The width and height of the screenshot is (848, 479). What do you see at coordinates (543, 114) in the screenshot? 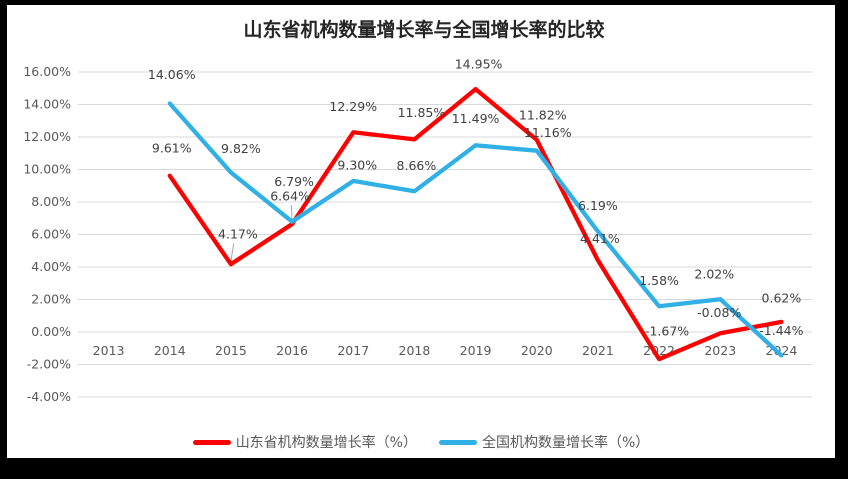
I see `data-label: 11.82%` at bounding box center [543, 114].